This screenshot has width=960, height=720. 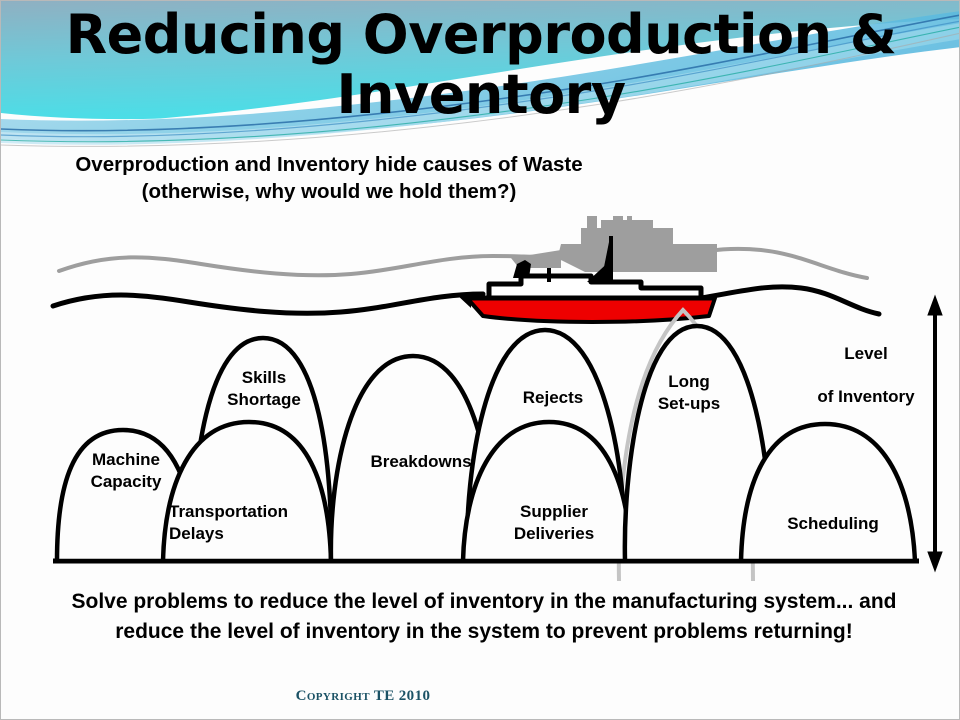 I want to click on double-arrow-icon, so click(x=935, y=433).